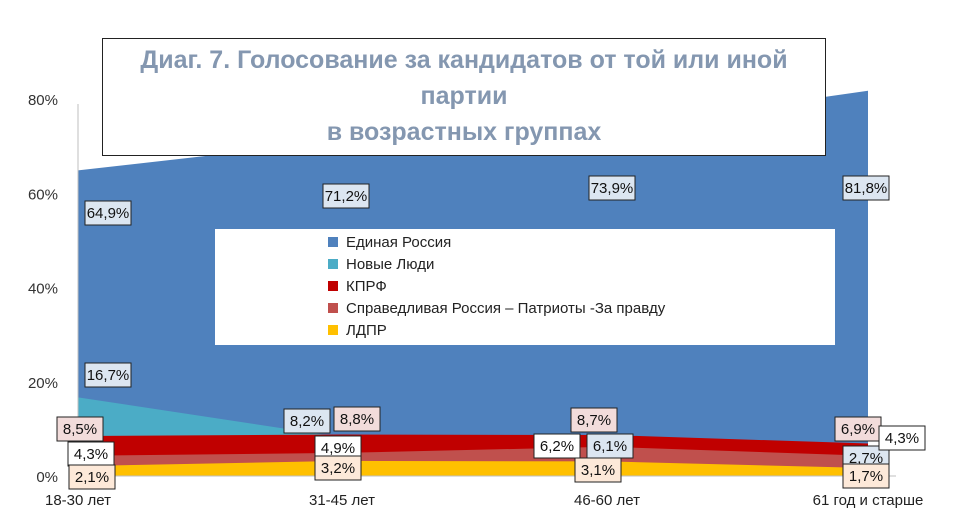  Describe the element at coordinates (333, 264) in the screenshot. I see `legend-swatch-new-people` at that location.